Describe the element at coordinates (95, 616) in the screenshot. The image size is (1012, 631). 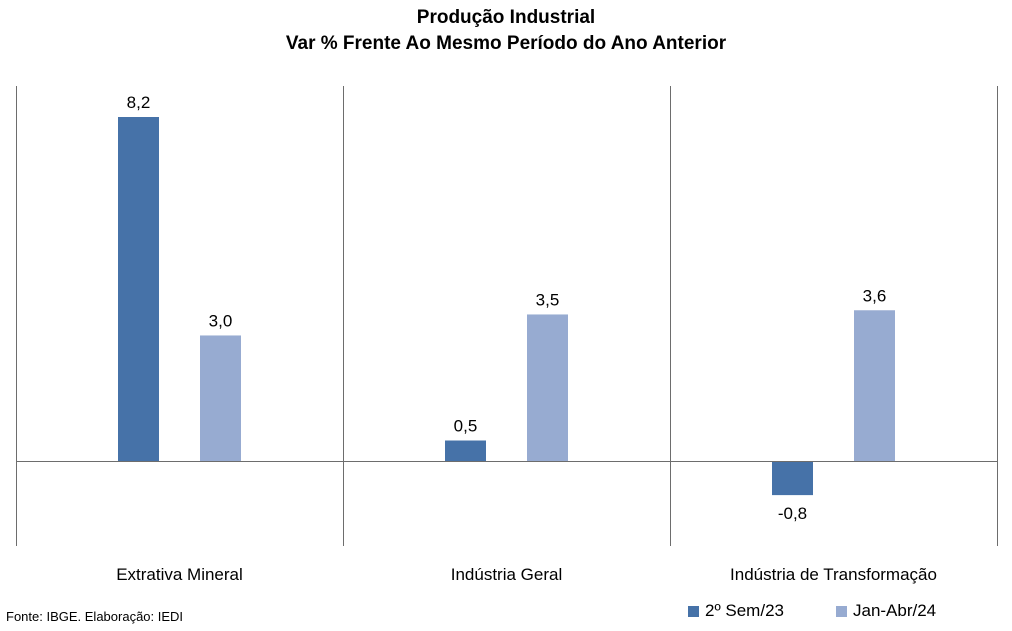
I see `source-note: Fonte: IBGE. Elaboração: IEDI` at that location.